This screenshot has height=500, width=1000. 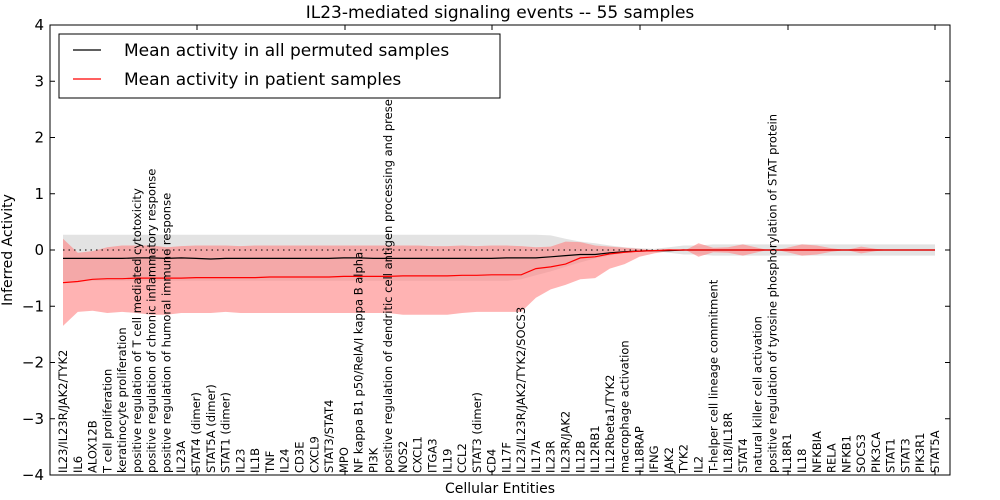 I want to click on category-label: T-helper cell lineage commitment, so click(x=713, y=376).